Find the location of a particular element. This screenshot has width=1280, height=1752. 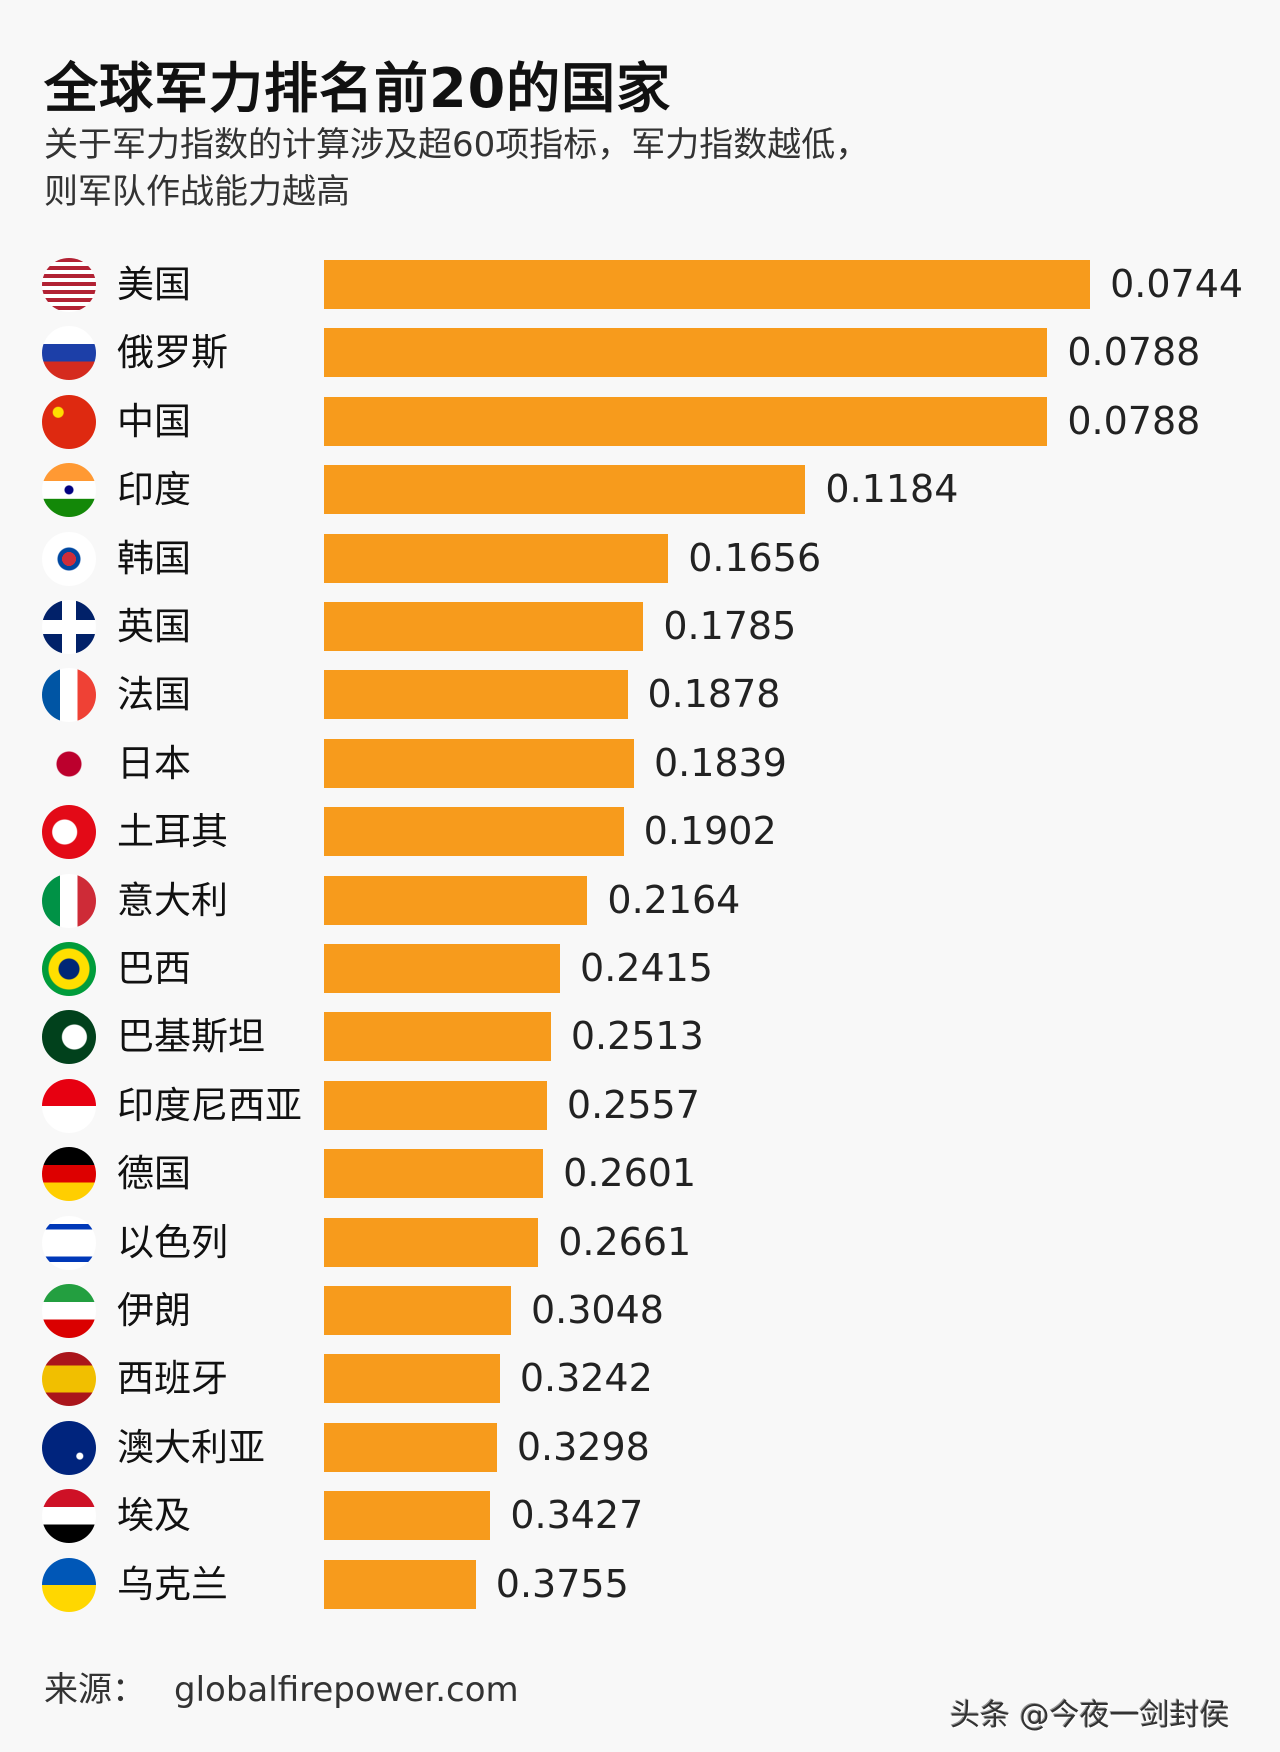

chart-subtitle: 关于军力指数的计算涉及超60项指标，军力指数越低， 则军队作战能力越高 is located at coordinates (544, 169).